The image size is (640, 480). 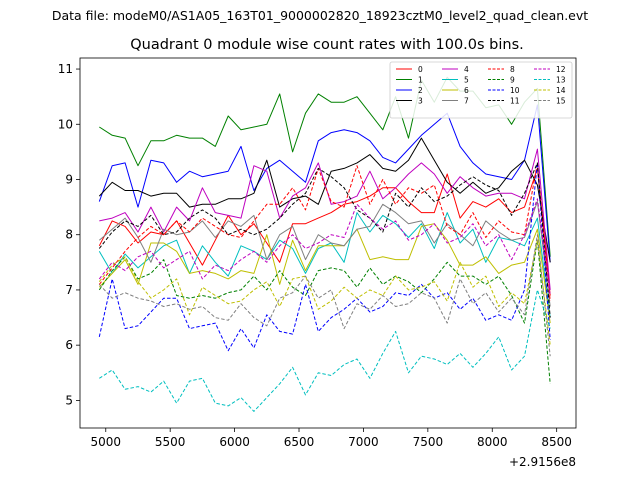 I want to click on x-tick-label: 6000, so click(x=234, y=442).